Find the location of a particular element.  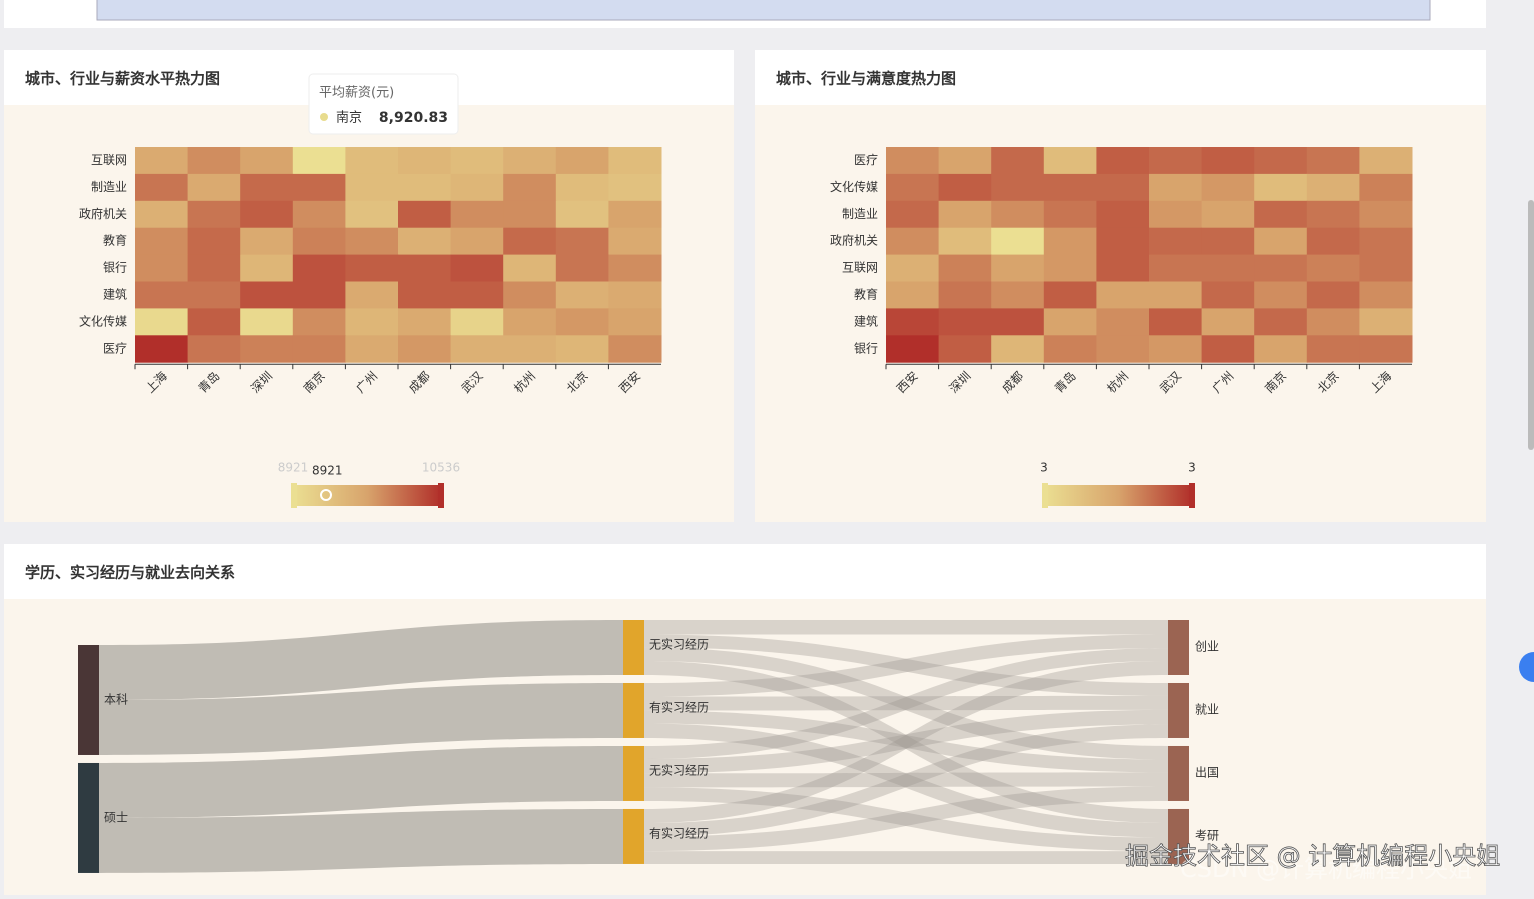

visual-map-max: 10536 is located at coordinates (441, 468).